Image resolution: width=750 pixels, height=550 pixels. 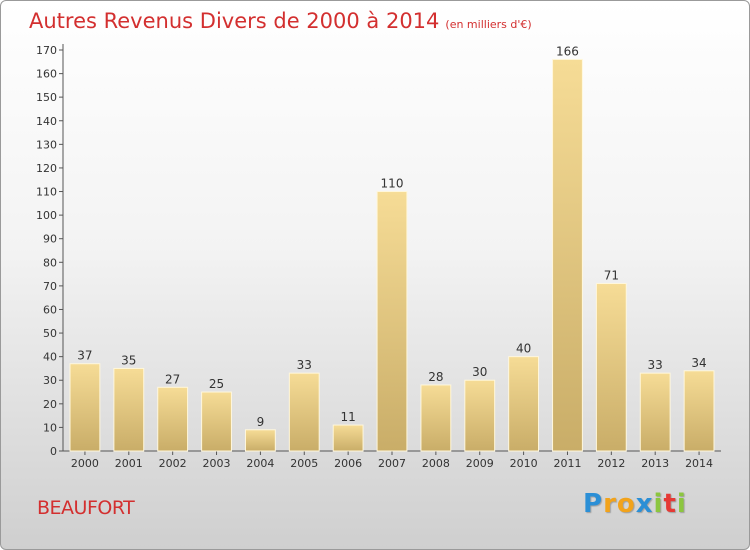 I want to click on data-label-2006: 11, so click(x=347, y=417).